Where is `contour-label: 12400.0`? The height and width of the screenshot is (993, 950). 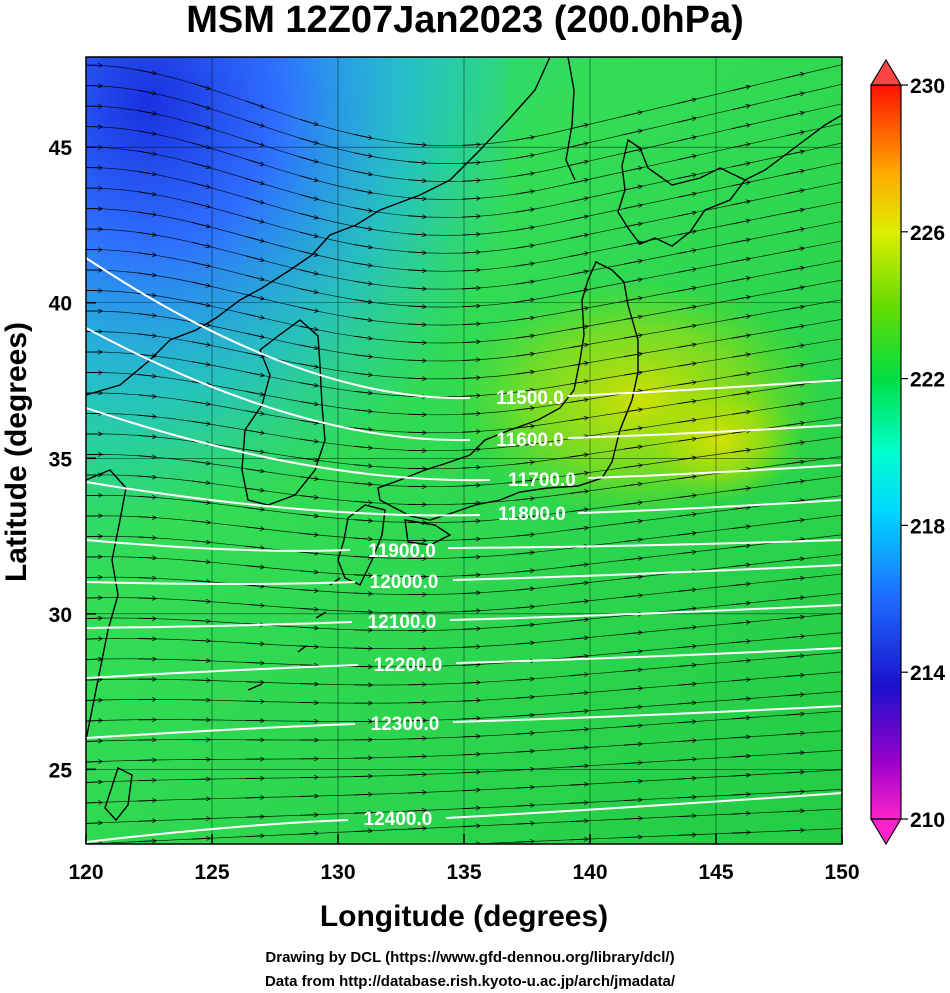 contour-label: 12400.0 is located at coordinates (398, 819).